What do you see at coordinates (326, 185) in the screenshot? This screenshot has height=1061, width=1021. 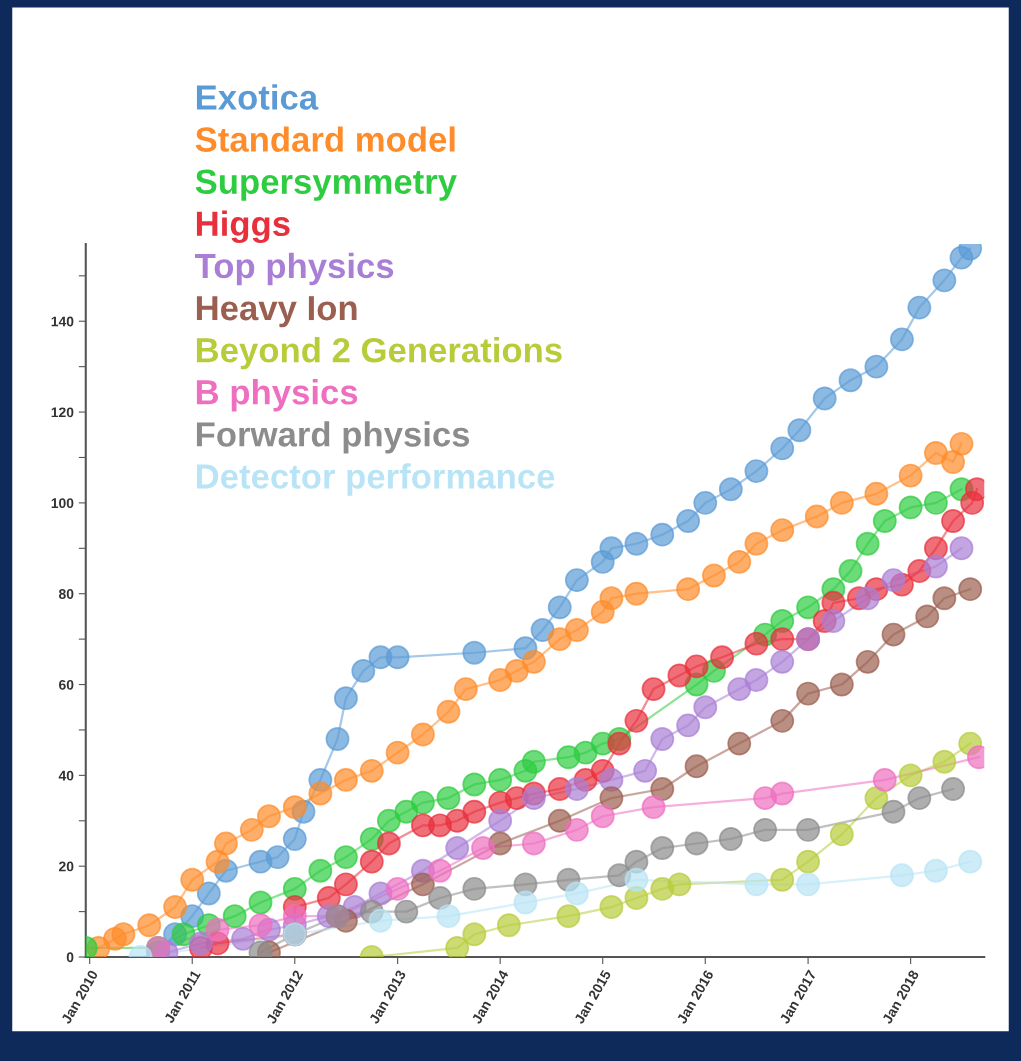 I see `text: Supersymmetry` at bounding box center [326, 185].